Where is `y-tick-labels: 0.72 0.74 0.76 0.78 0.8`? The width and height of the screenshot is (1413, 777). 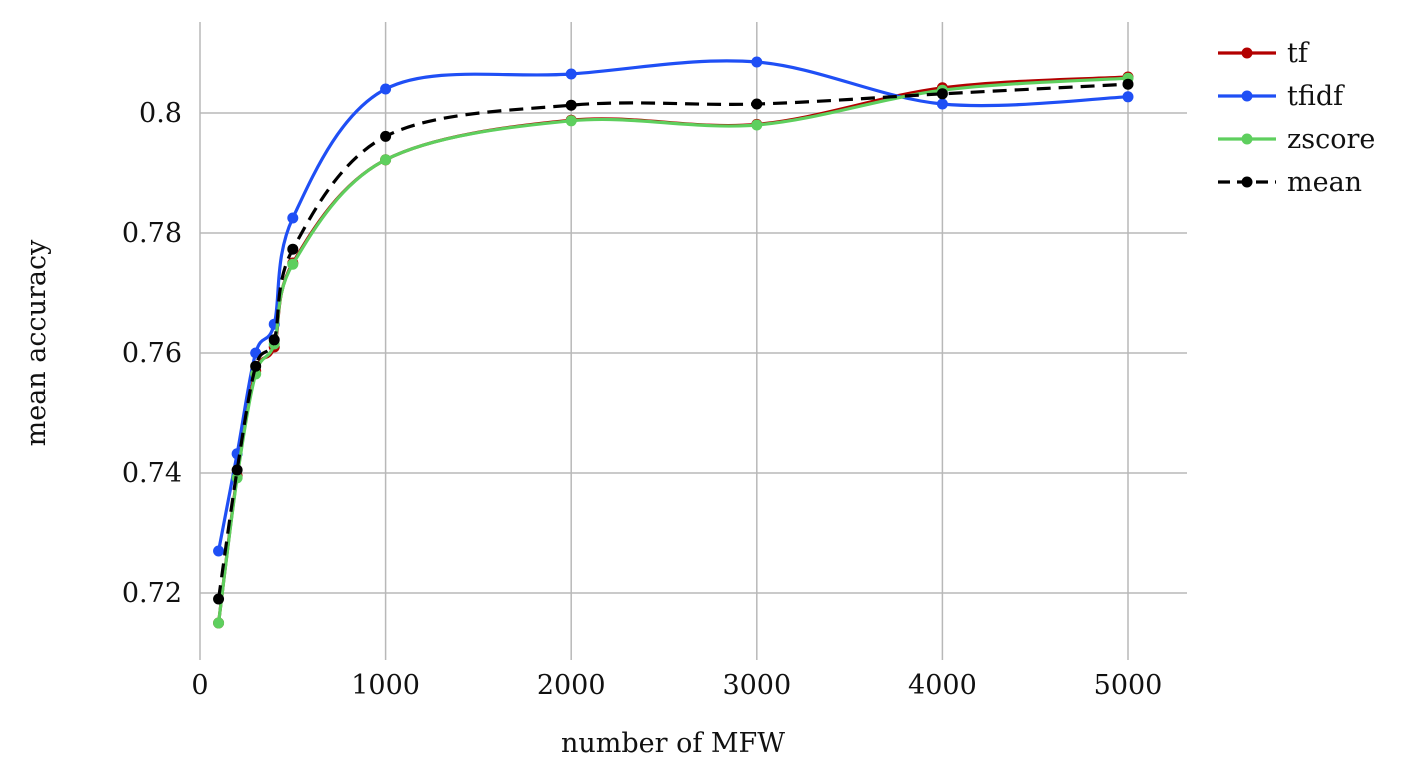
y-tick-labels: 0.72 0.74 0.76 0.78 0.8 is located at coordinates (152, 353).